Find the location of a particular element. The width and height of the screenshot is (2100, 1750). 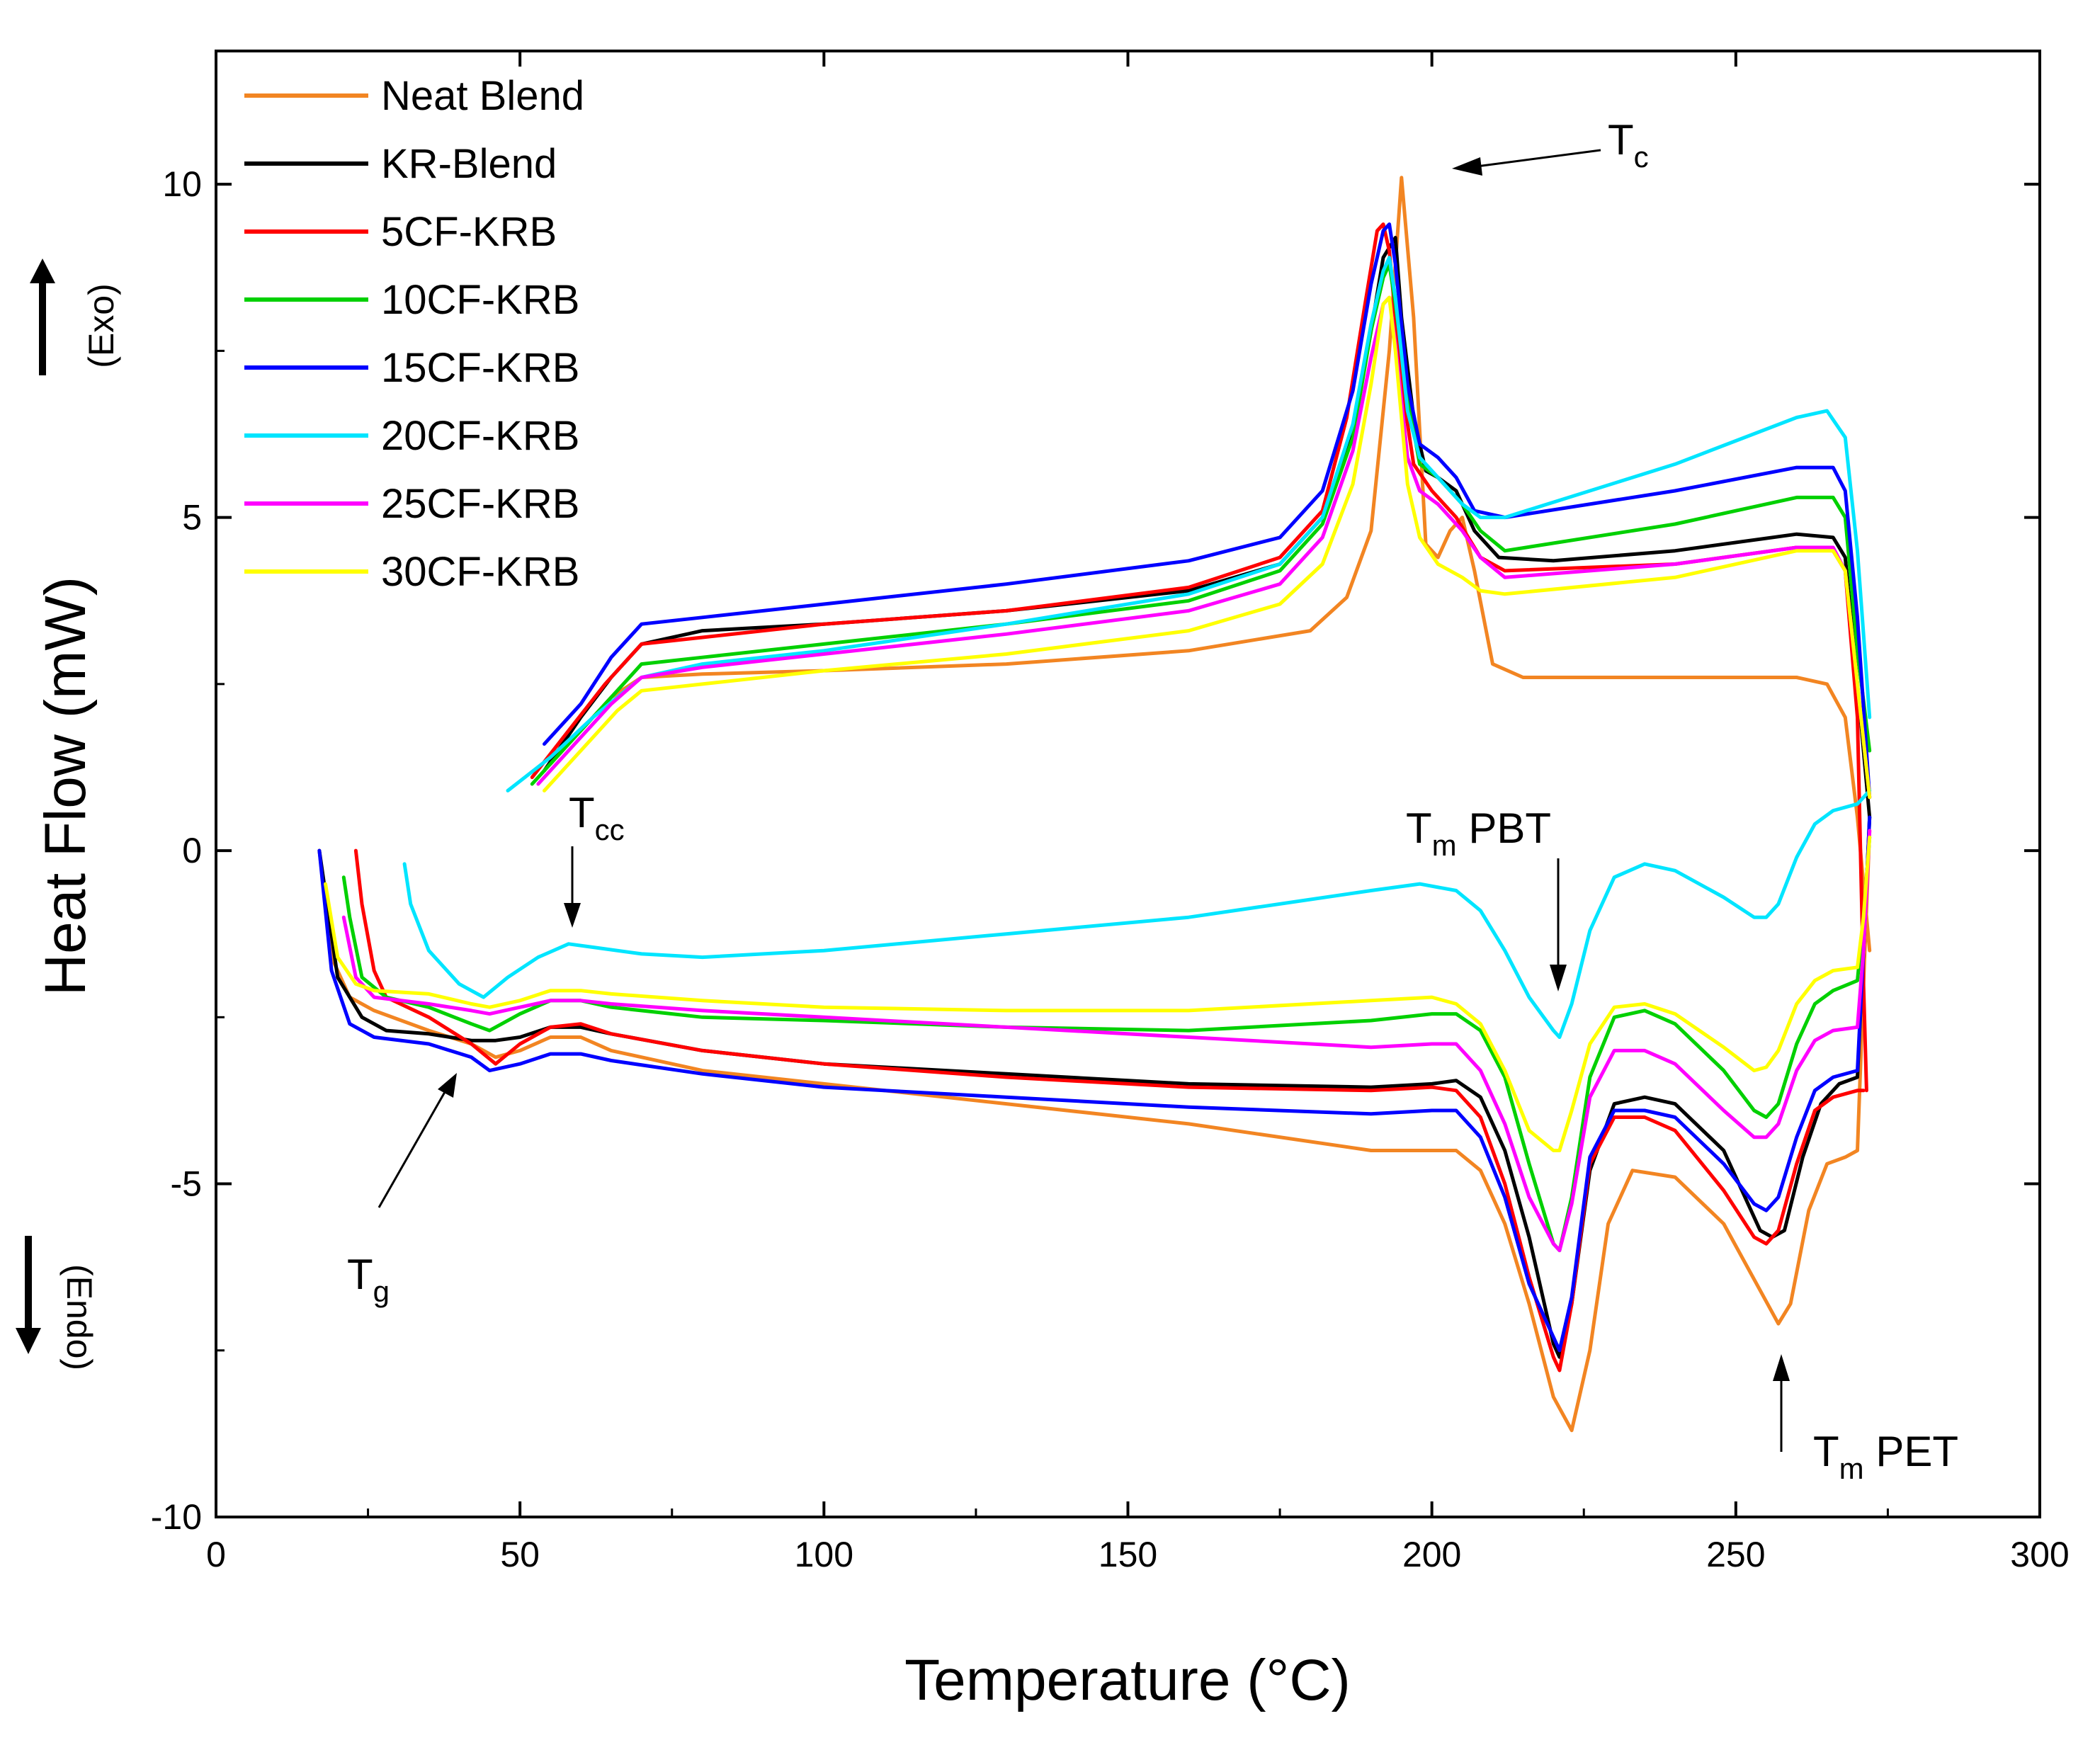

y-tick-label: -5 is located at coordinates (186, 1184).